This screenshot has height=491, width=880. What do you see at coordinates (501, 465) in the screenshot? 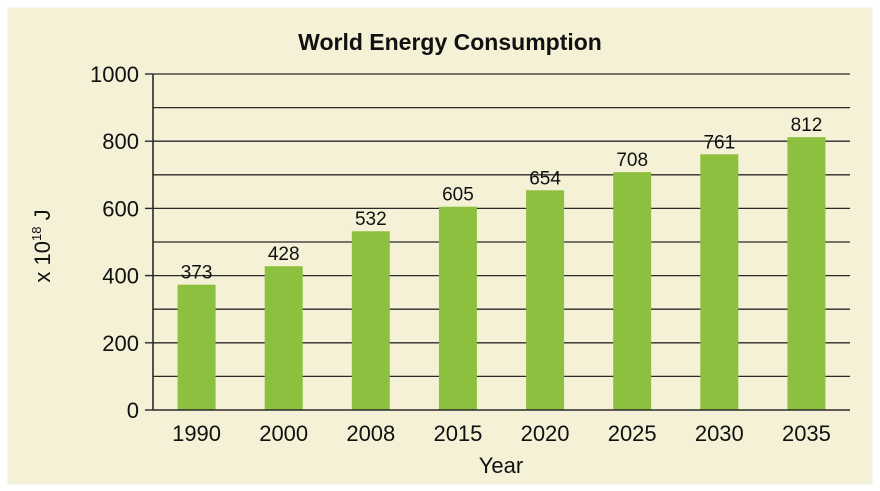
I see `x-axis-label: Year` at bounding box center [501, 465].